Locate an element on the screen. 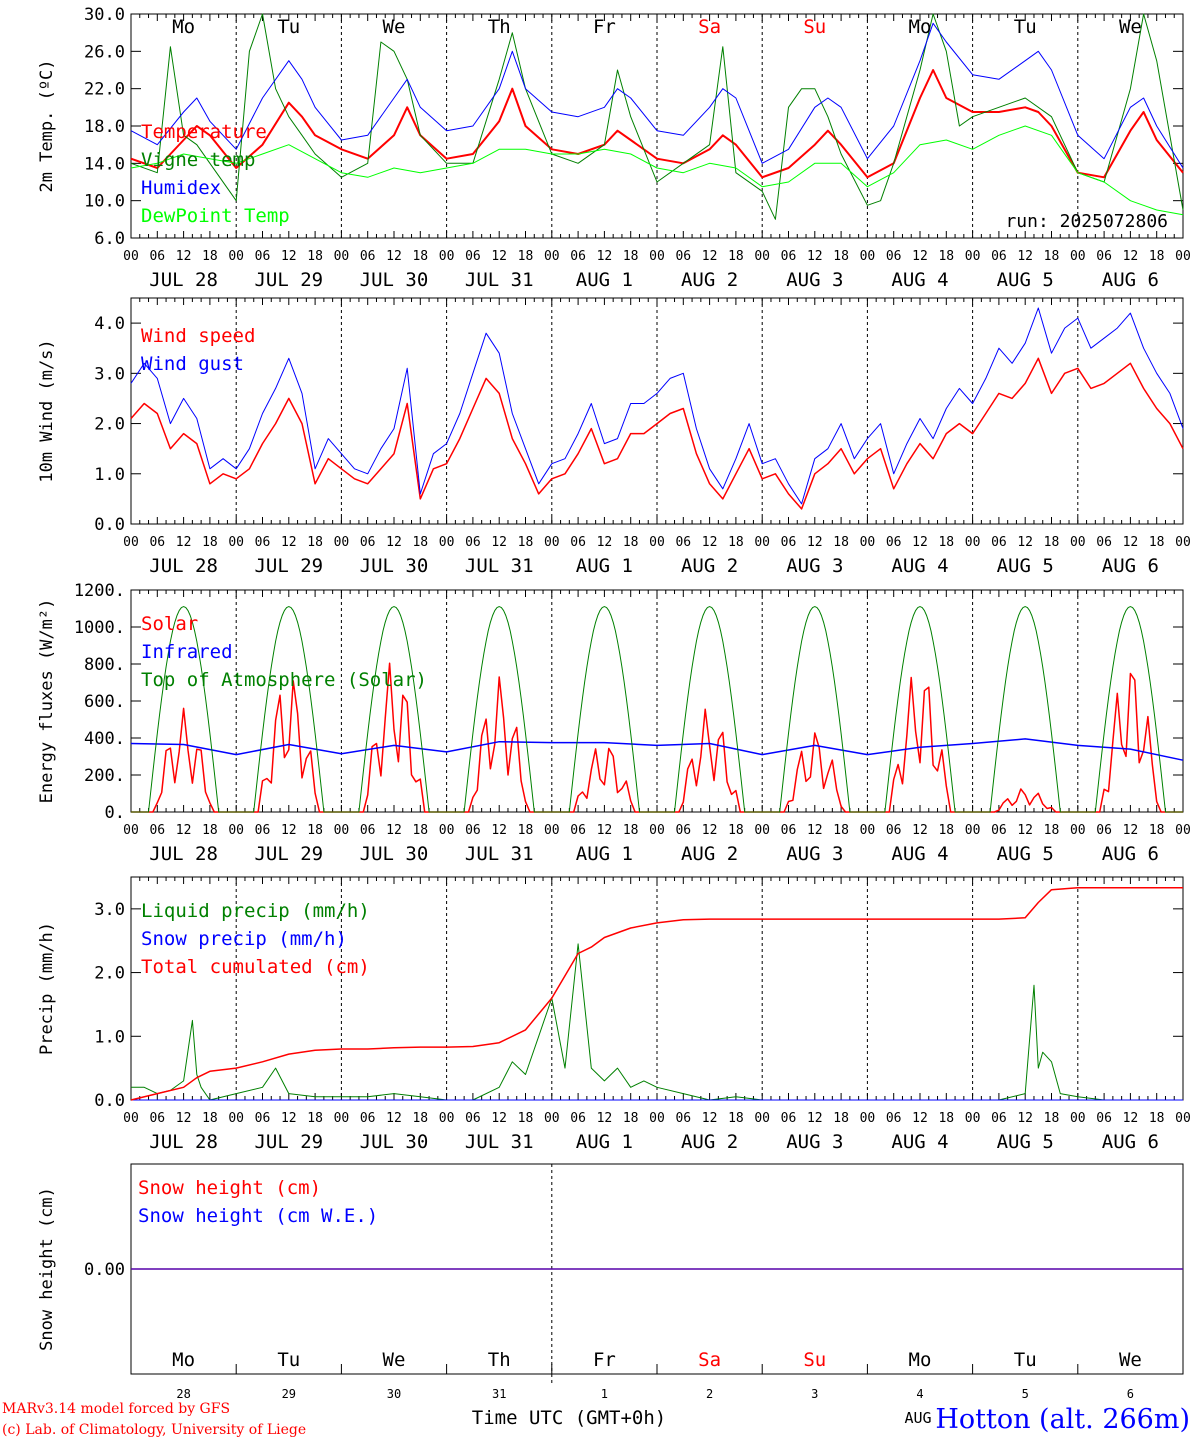 This screenshot has height=1440, width=1194. y-tick-label: 6.0 is located at coordinates (109, 239).